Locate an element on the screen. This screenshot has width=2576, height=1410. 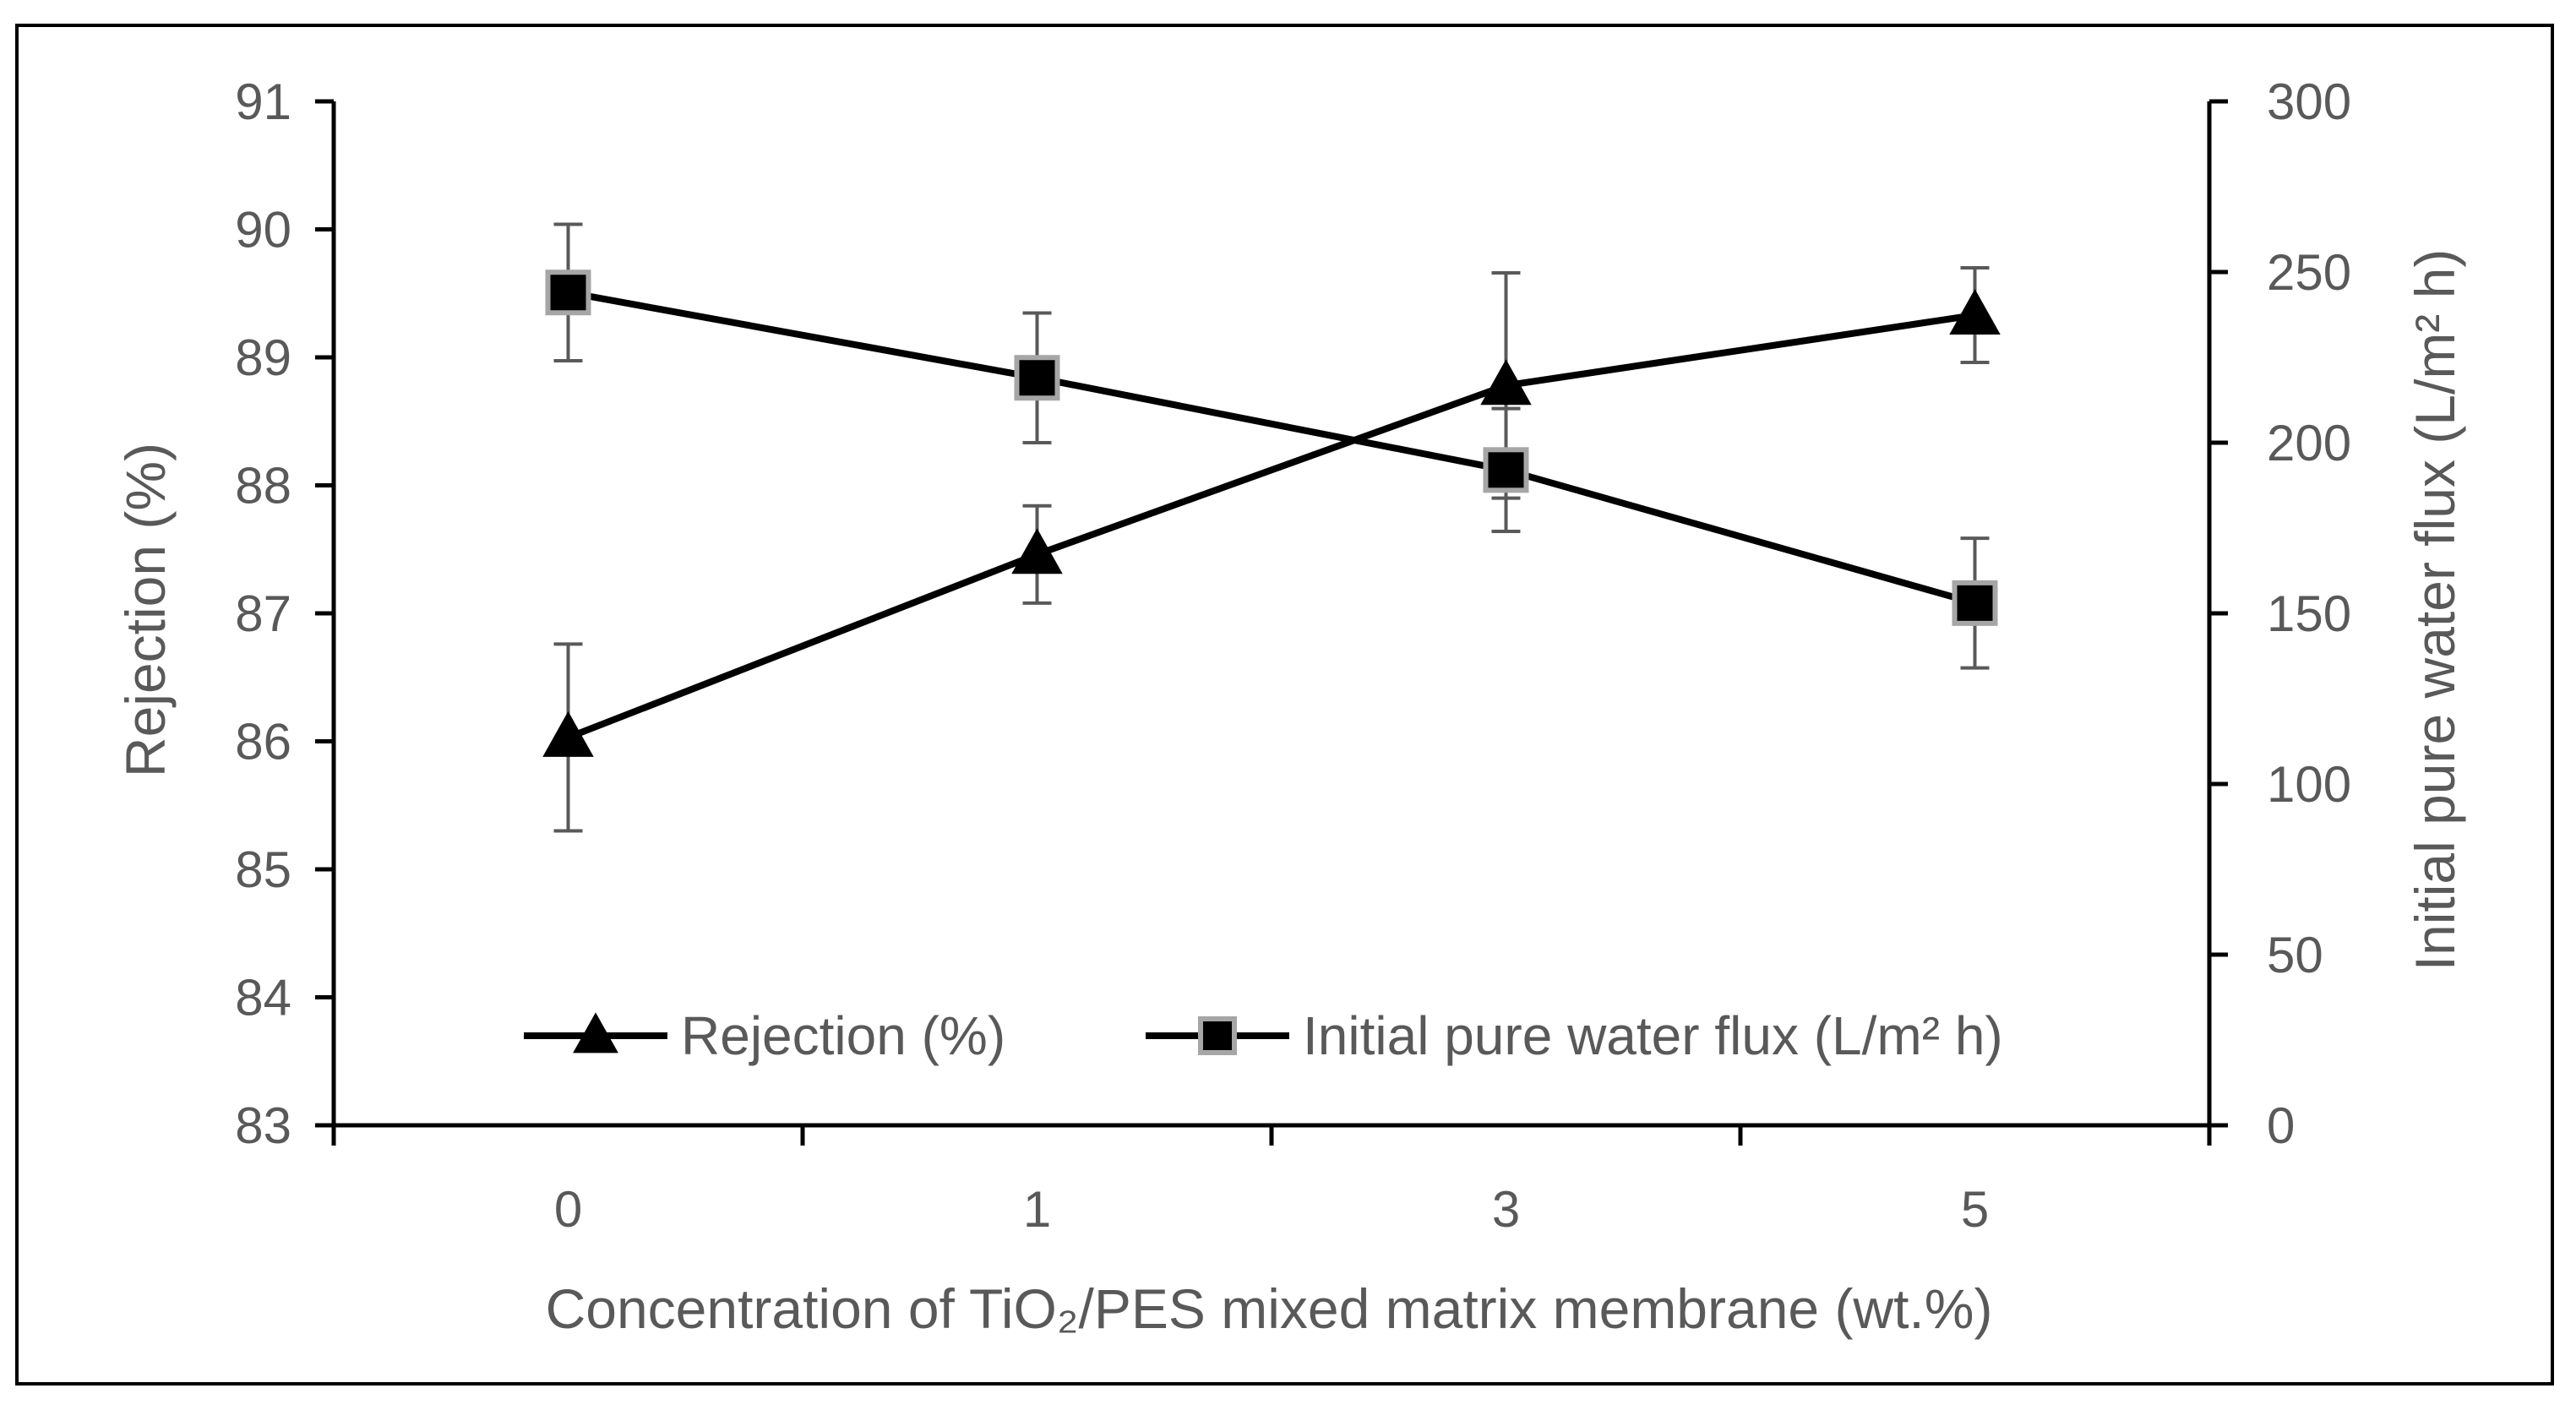
x-tick-label: 5 is located at coordinates (1975, 1209).